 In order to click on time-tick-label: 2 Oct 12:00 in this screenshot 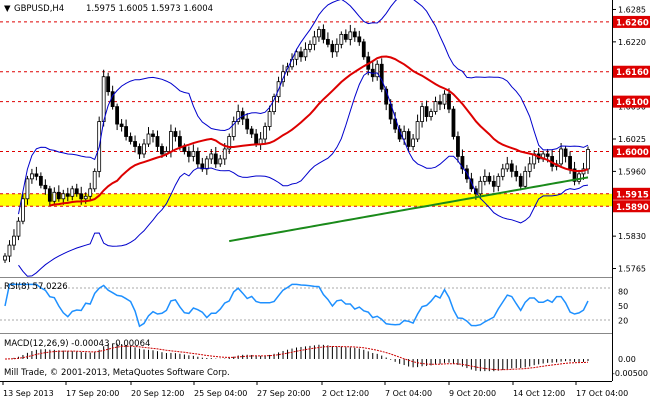, I will do `click(345, 393)`.